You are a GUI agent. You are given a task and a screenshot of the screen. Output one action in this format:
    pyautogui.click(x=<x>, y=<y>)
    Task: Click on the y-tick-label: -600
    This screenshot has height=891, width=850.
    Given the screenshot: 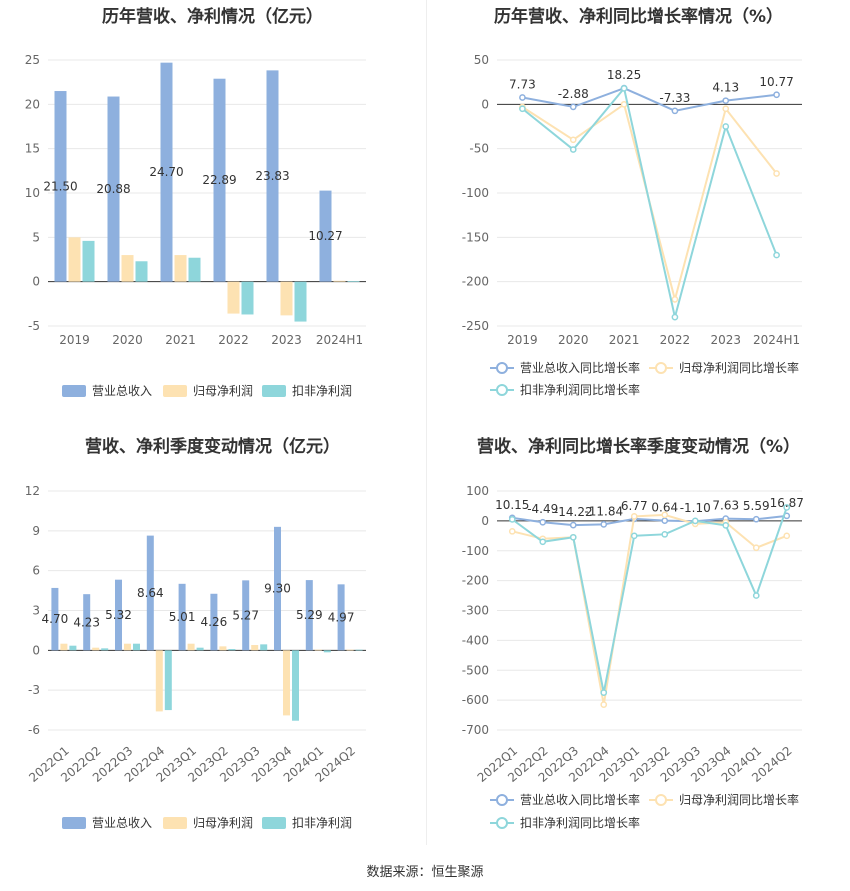 What is the action you would take?
    pyautogui.click(x=475, y=700)
    